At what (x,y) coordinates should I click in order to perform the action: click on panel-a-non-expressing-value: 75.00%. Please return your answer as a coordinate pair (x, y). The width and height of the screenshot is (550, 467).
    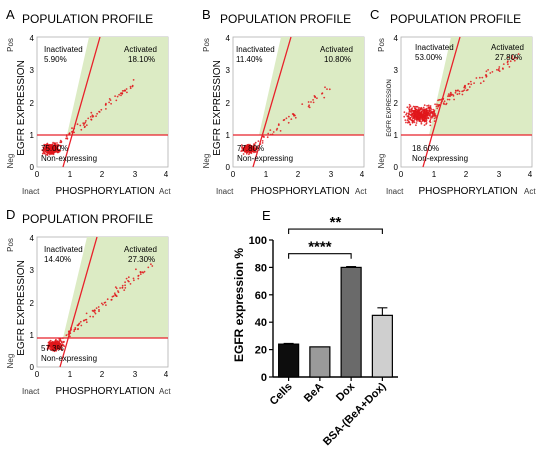
    Looking at the image, I should click on (54, 148).